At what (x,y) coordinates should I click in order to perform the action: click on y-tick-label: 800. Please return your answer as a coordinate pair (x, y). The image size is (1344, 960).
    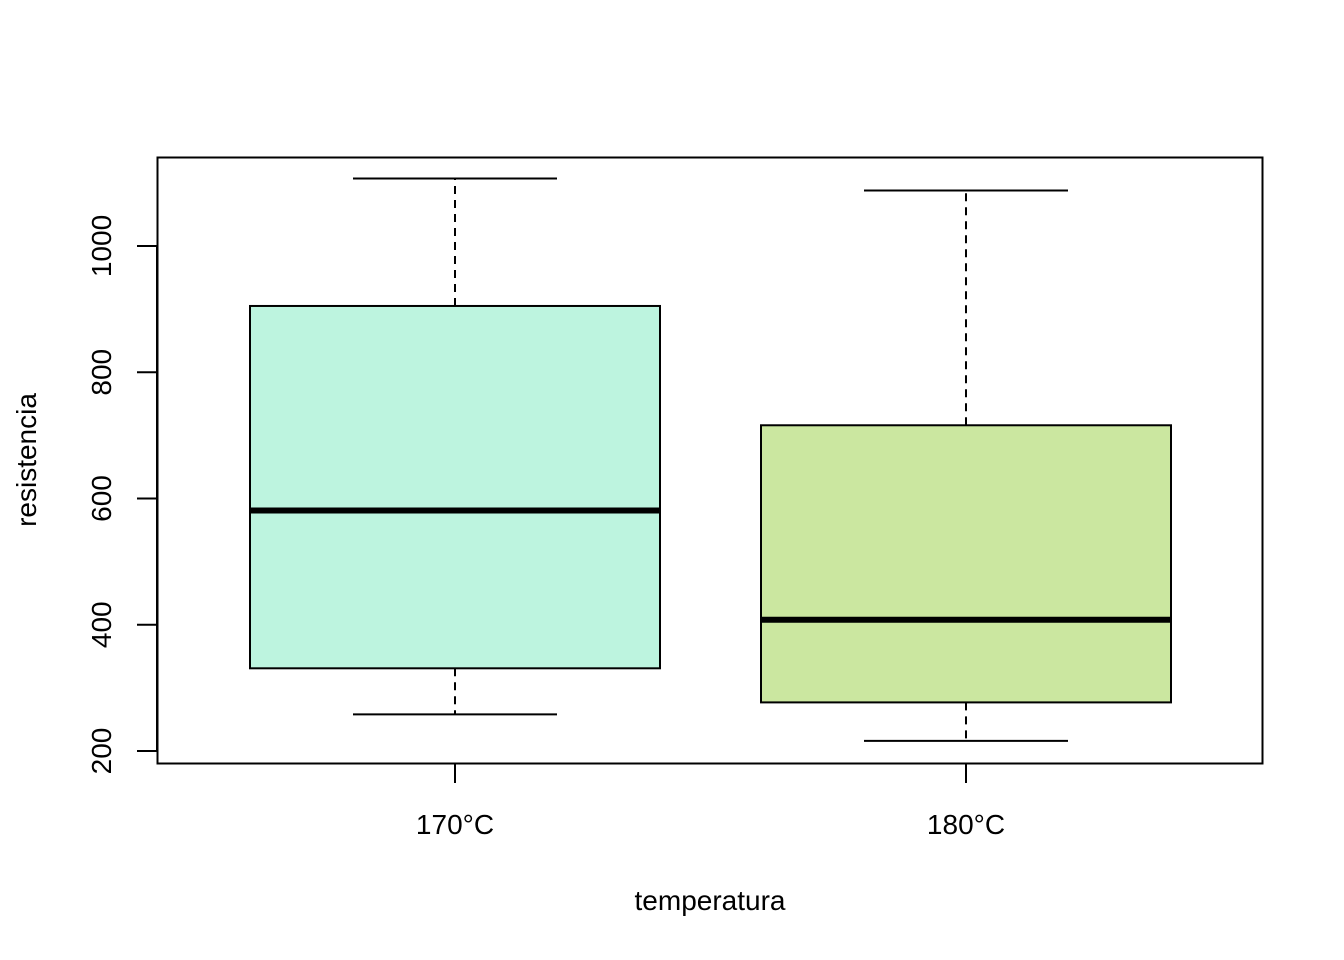
    Looking at the image, I should click on (101, 372).